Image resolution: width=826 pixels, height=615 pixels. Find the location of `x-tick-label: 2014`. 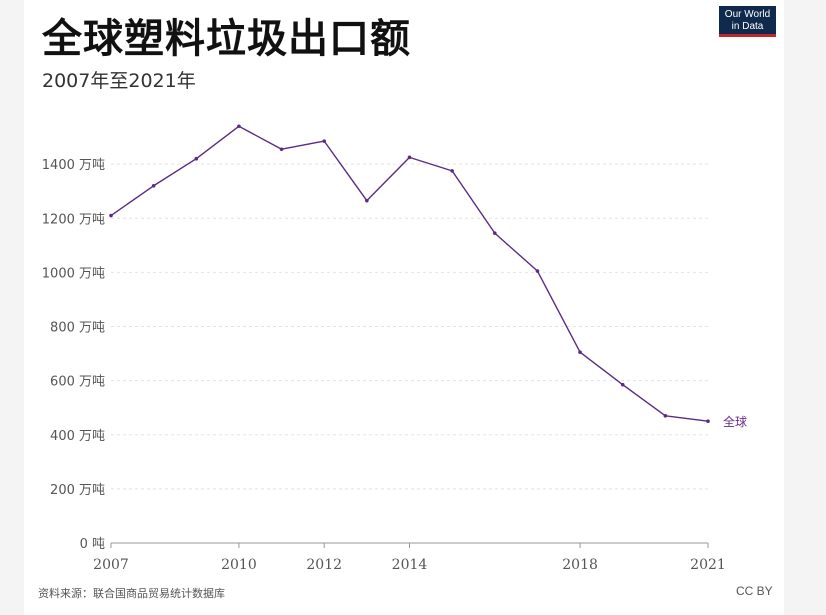

x-tick-label: 2014 is located at coordinates (410, 565).